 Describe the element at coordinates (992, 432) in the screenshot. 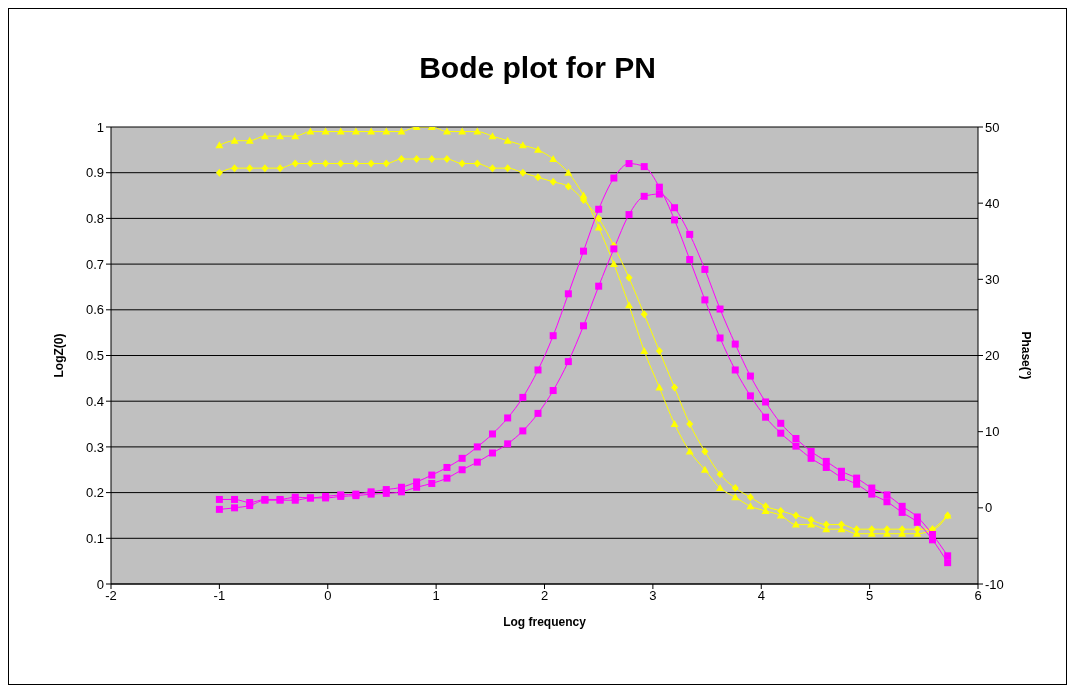

I see `y2-tick-label: 10` at that location.